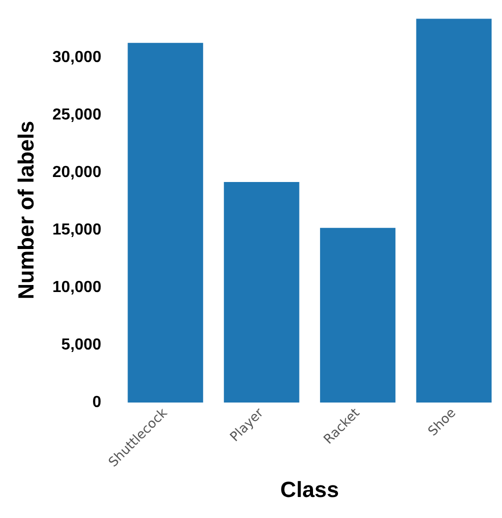 This screenshot has height=518, width=502. What do you see at coordinates (77, 115) in the screenshot?
I see `y-tick-label: 25,000` at bounding box center [77, 115].